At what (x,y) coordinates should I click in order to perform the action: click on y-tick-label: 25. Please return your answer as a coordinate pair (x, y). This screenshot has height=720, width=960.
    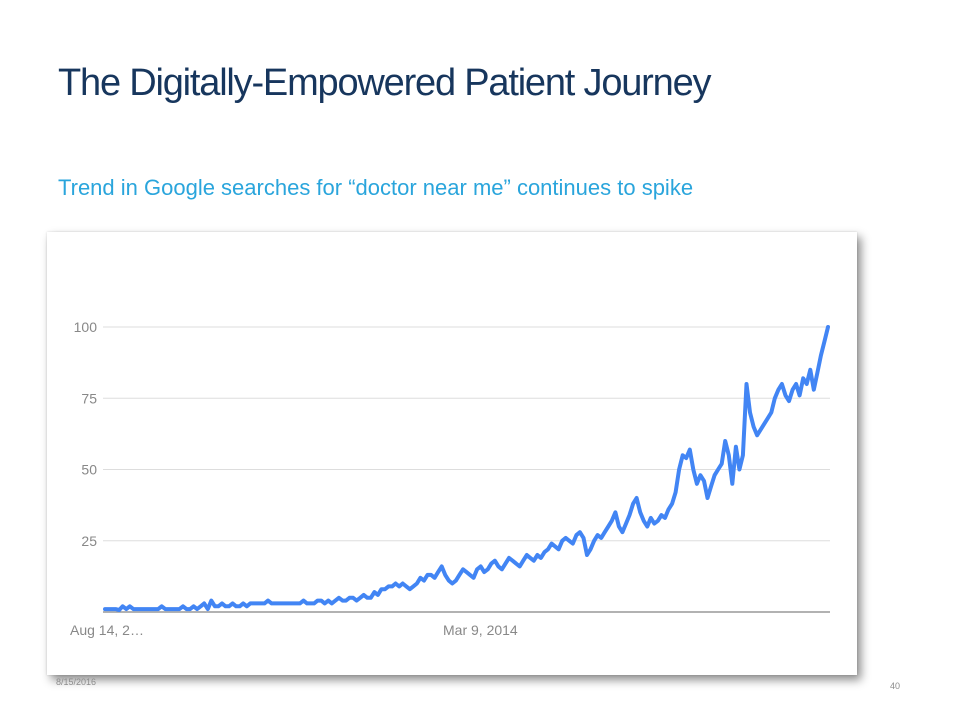
    Looking at the image, I should click on (89, 541).